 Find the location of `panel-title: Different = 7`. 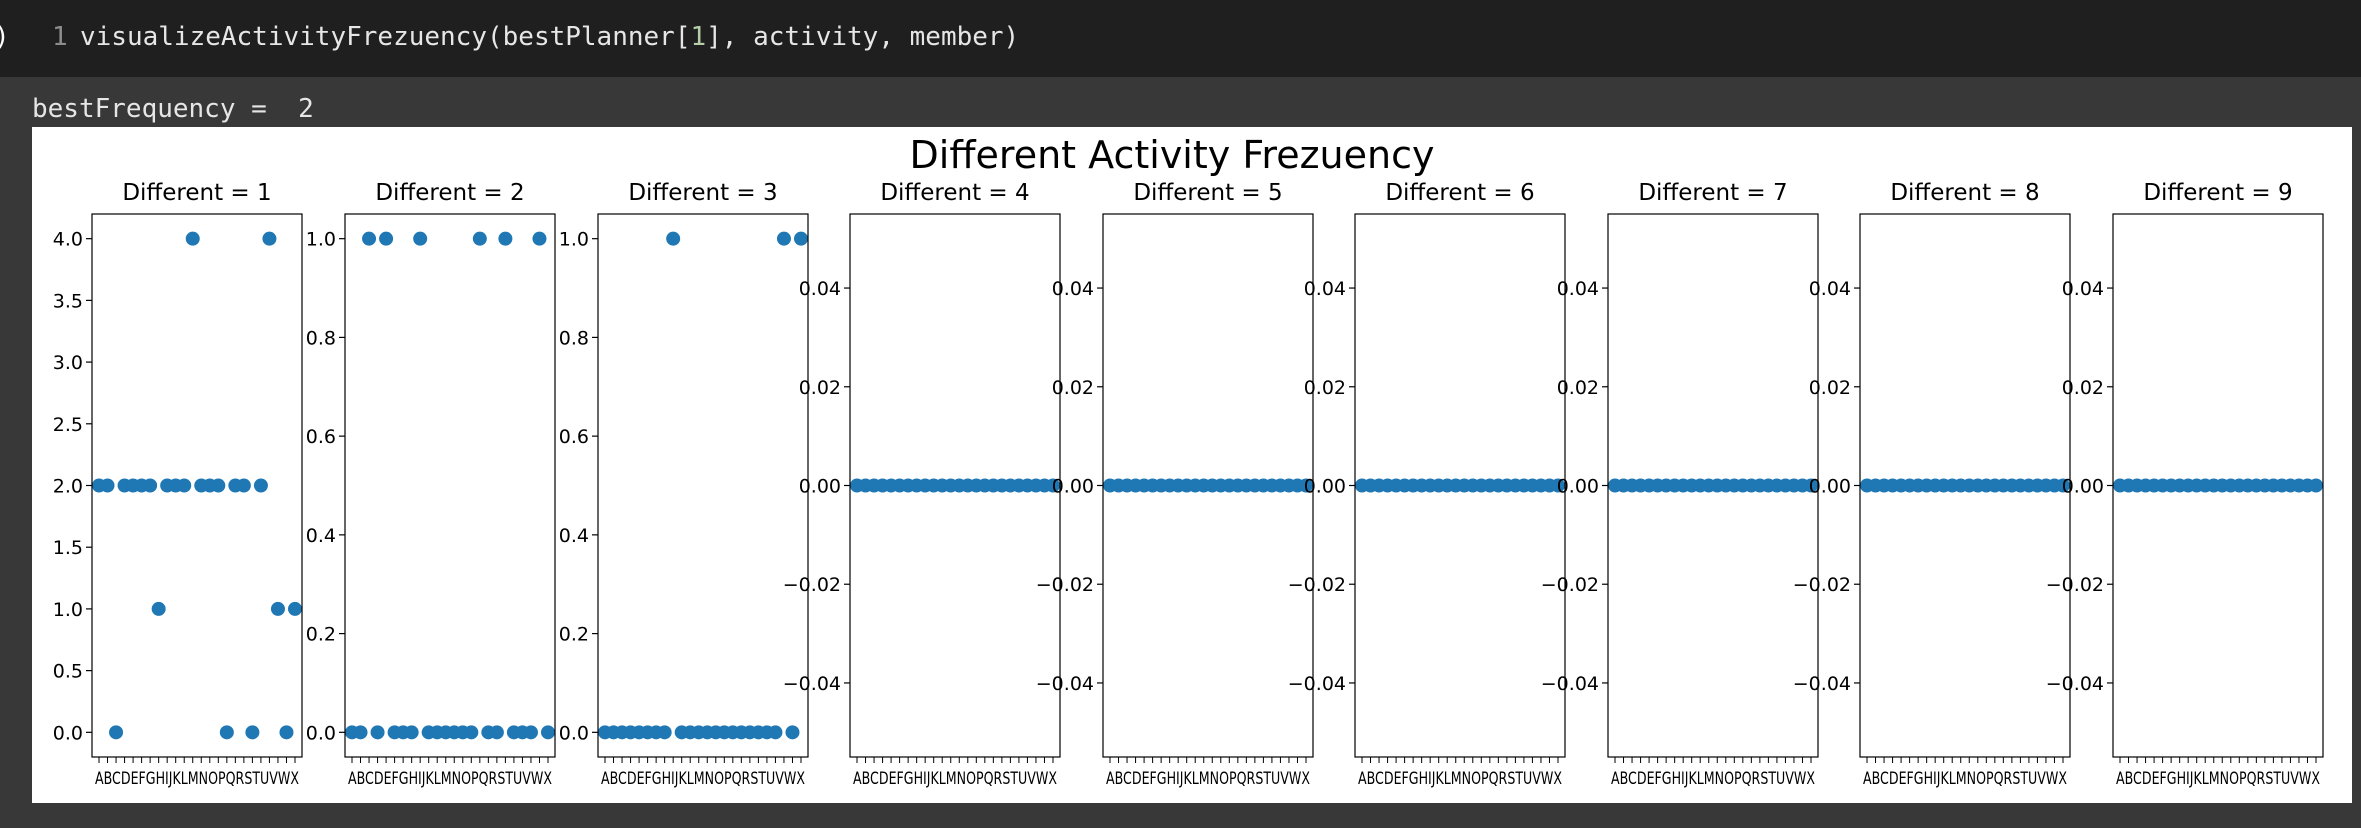

panel-title: Different = 7 is located at coordinates (1712, 193).